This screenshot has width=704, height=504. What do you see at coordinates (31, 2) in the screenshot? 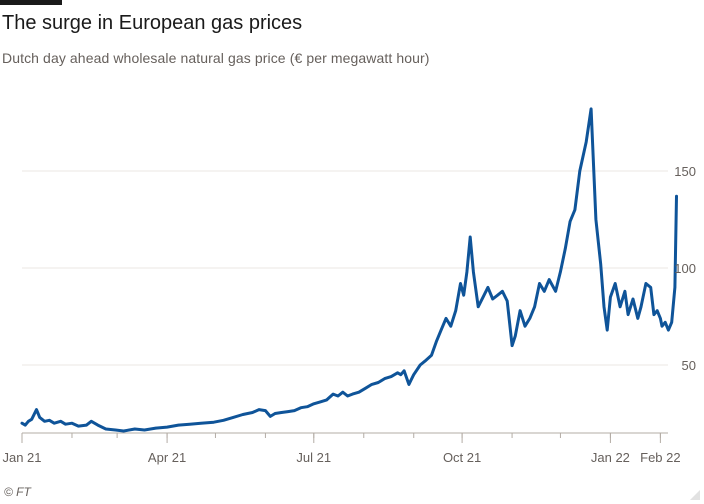
I see `top-rule` at bounding box center [31, 2].